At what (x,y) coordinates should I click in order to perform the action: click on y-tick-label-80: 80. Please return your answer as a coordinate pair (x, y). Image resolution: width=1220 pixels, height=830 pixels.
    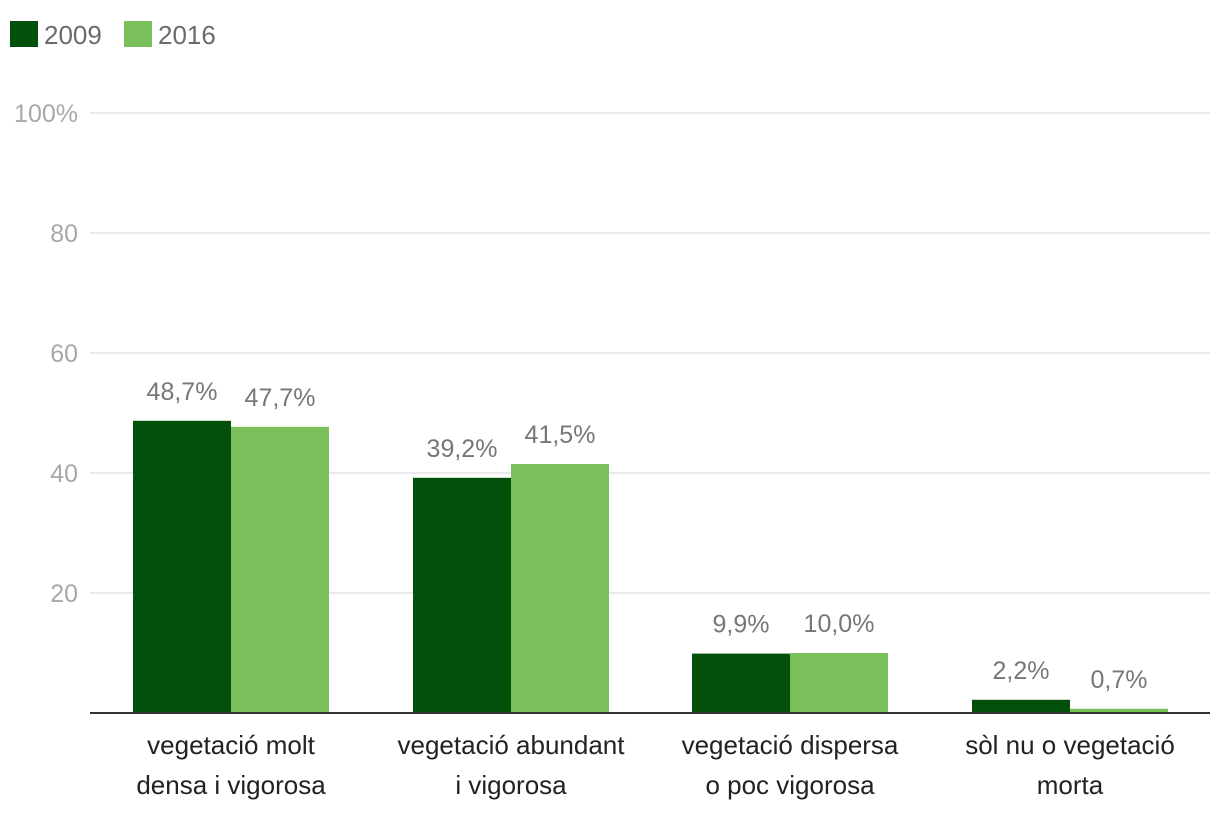
    Looking at the image, I should click on (64, 234).